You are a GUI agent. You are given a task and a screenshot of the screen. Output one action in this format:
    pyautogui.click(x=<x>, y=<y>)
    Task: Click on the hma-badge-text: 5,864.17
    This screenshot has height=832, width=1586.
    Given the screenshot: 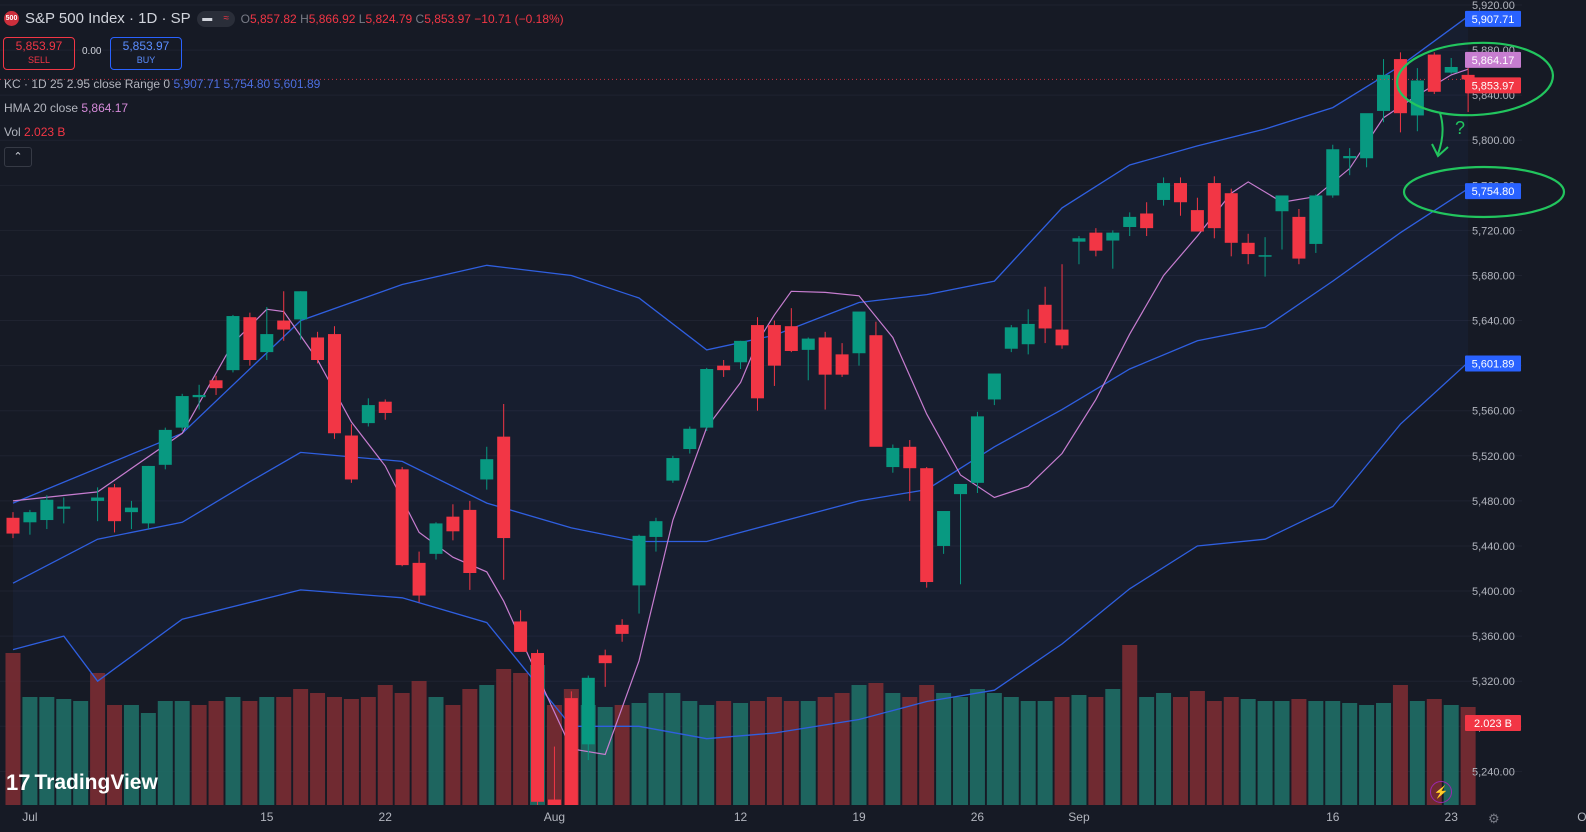 What is the action you would take?
    pyautogui.click(x=1493, y=61)
    